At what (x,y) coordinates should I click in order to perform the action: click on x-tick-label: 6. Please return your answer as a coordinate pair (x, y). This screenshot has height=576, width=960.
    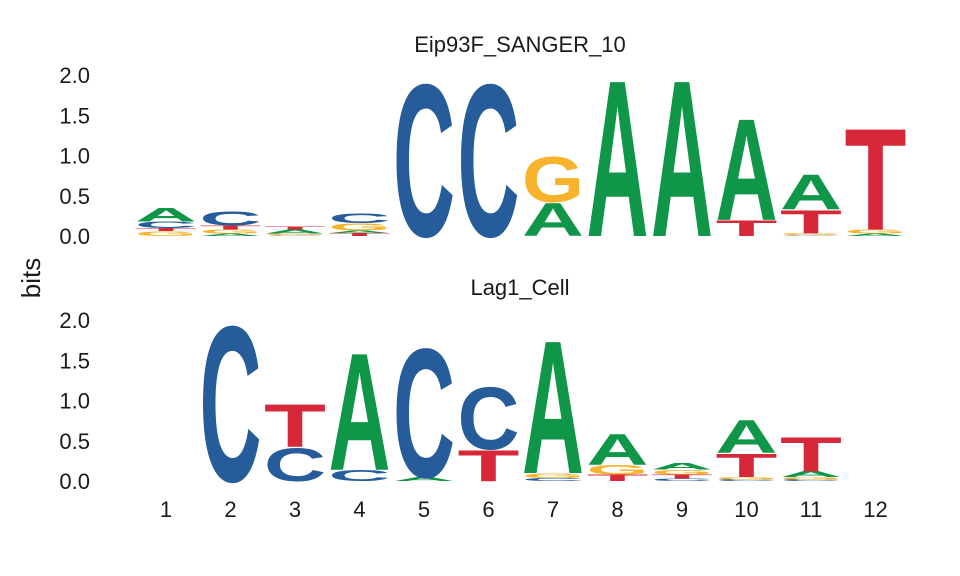
    Looking at the image, I should click on (488, 509).